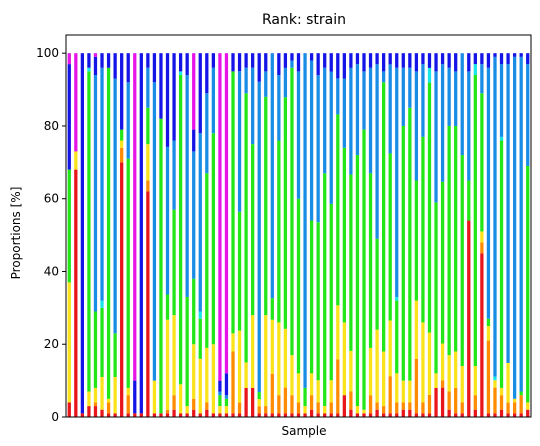  Describe the element at coordinates (16, 233) in the screenshot. I see `y-axis-label: Proportions [%]` at that location.